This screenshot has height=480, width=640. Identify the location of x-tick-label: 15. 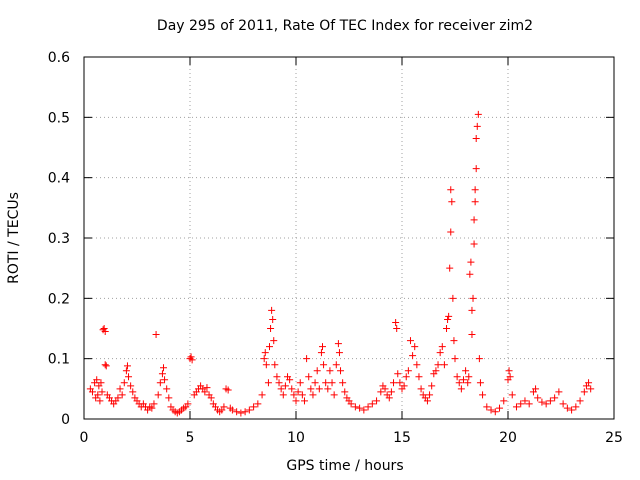
(402, 438).